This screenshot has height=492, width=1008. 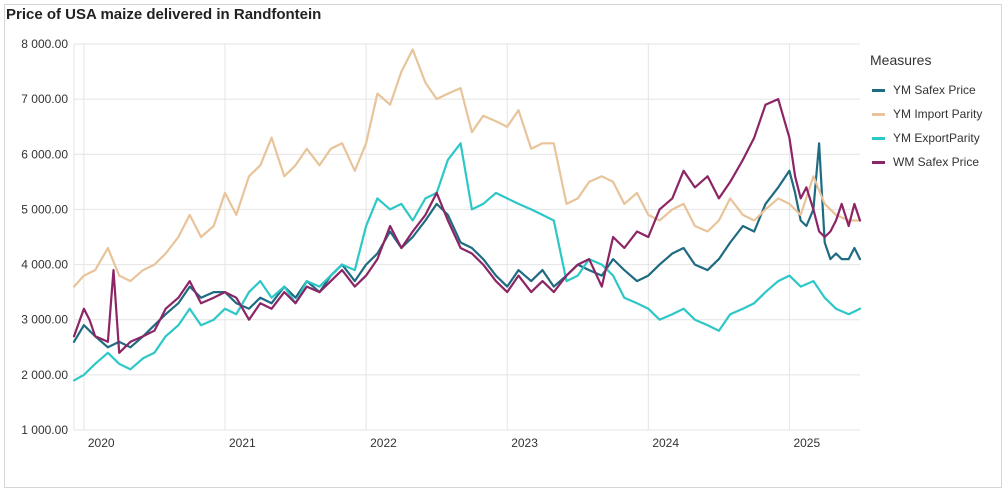 What do you see at coordinates (44, 375) in the screenshot?
I see `y-tick-label: 2 000.00` at bounding box center [44, 375].